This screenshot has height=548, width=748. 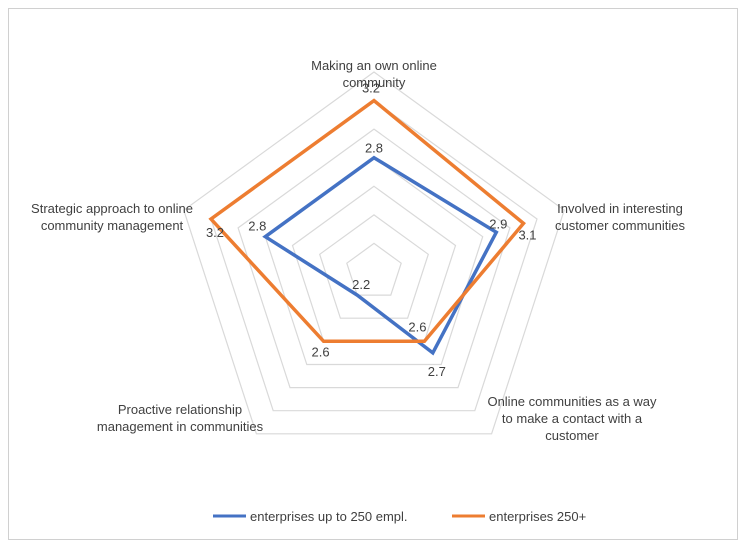 What do you see at coordinates (329, 516) in the screenshot?
I see `legend-label-small-enterprises: enterprises up to 250 empl.` at bounding box center [329, 516].